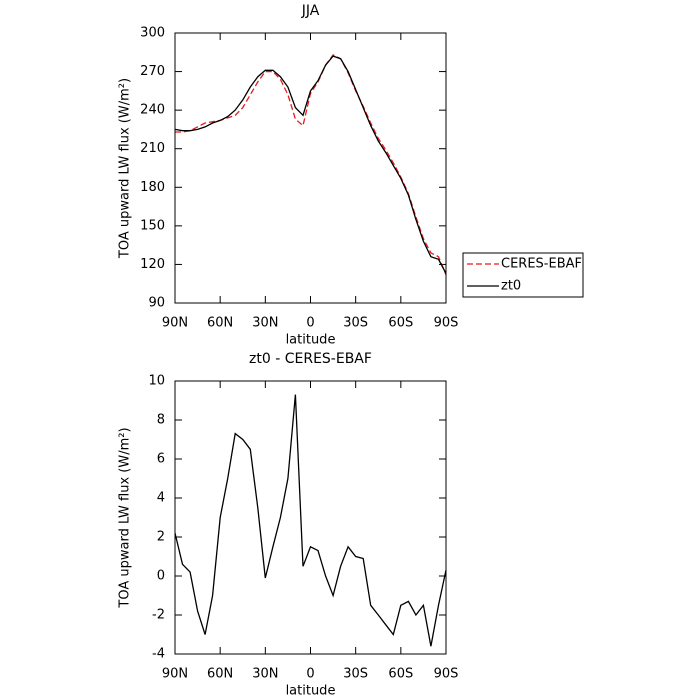  I want to click on y-tick-label: 240, so click(152, 110).